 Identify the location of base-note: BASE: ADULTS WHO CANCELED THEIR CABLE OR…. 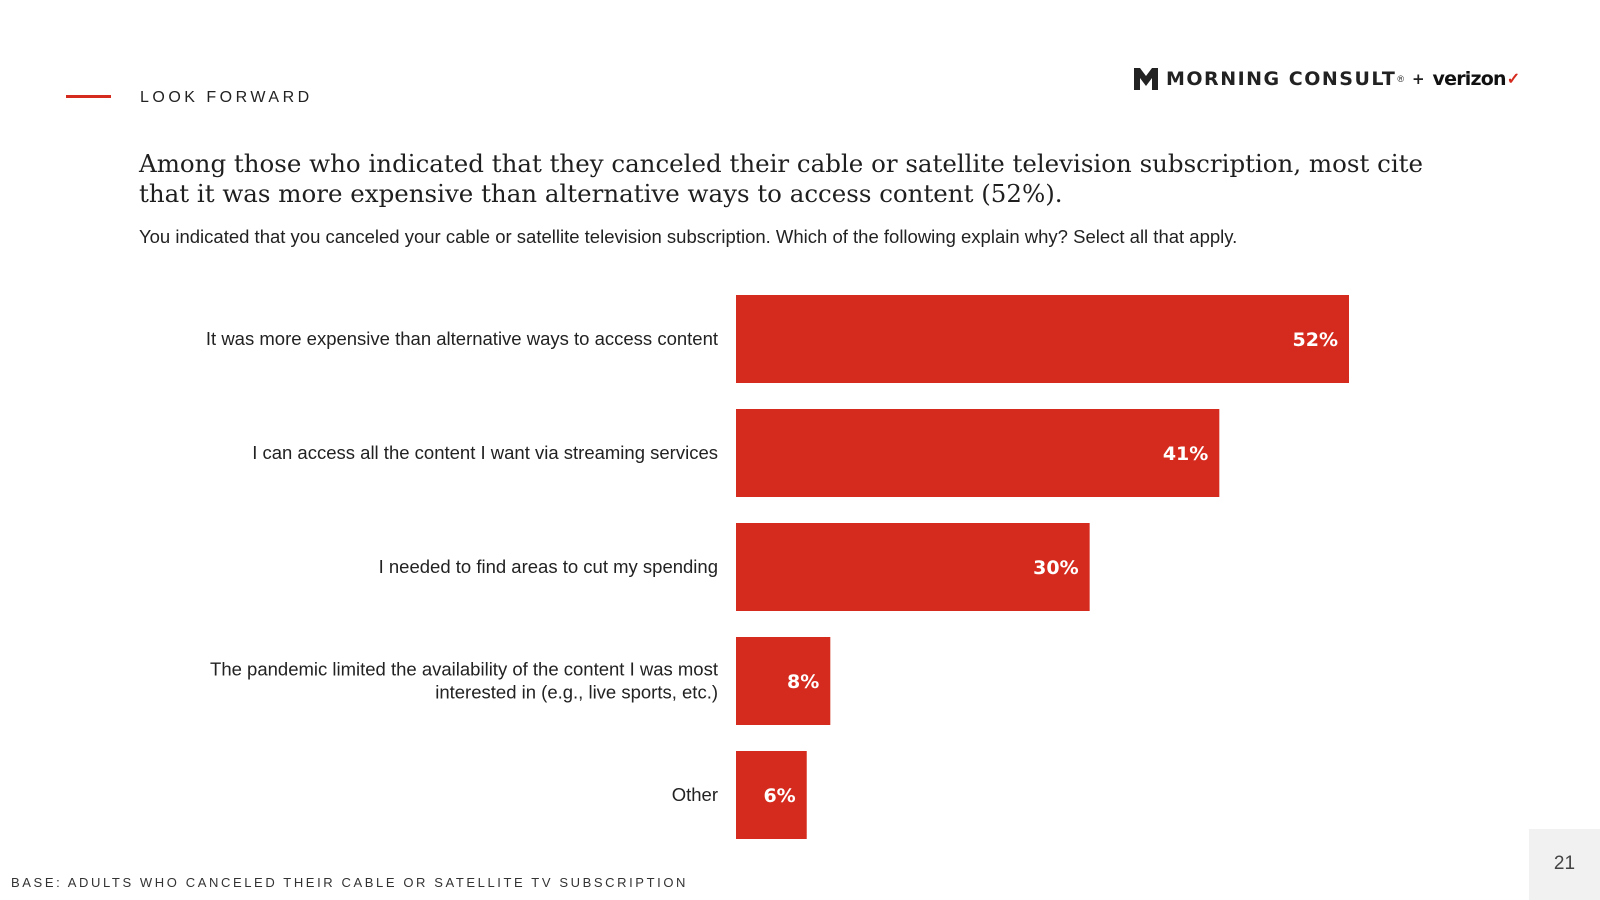
(350, 882).